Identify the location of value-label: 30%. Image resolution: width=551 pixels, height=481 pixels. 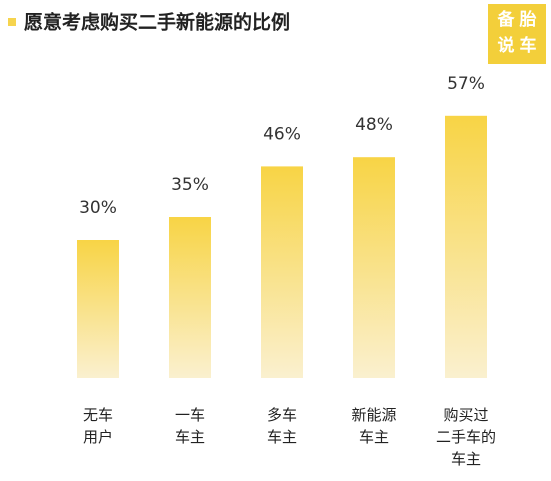
(98, 208).